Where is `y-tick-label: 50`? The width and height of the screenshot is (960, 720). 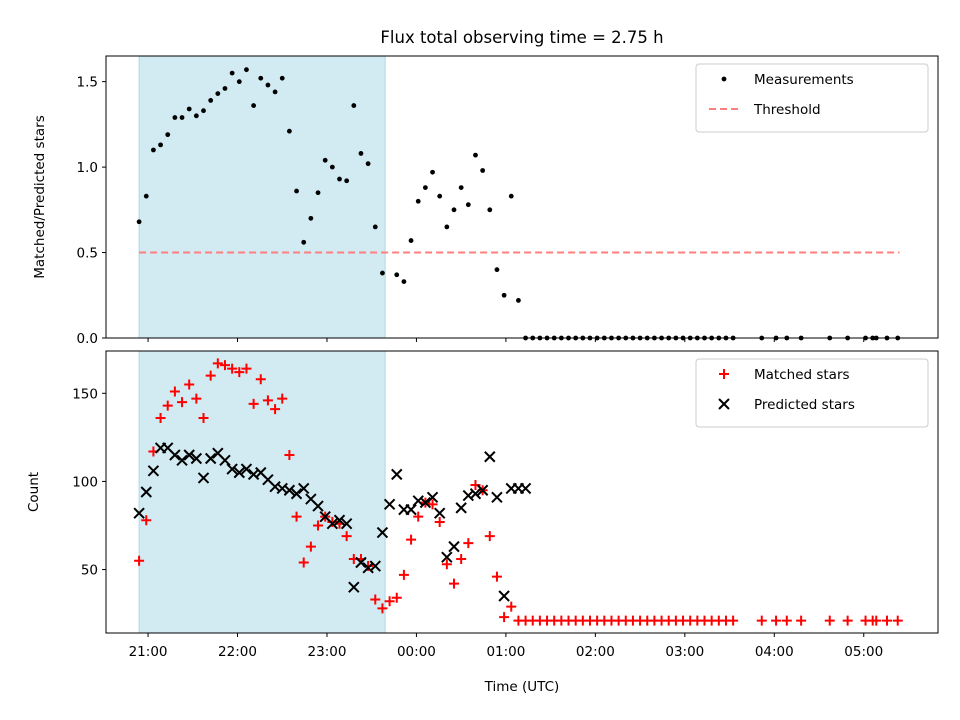 y-tick-label: 50 is located at coordinates (89, 571).